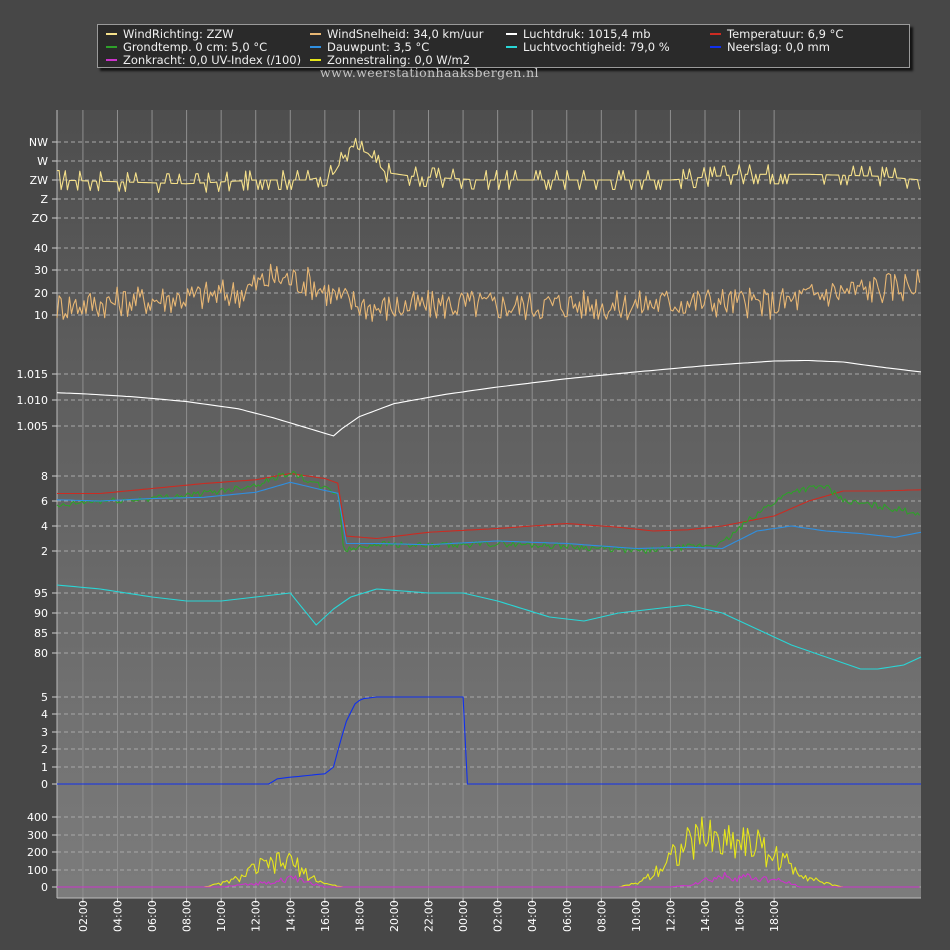 The image size is (950, 950). I want to click on y-tick-label: Z, so click(44, 199).